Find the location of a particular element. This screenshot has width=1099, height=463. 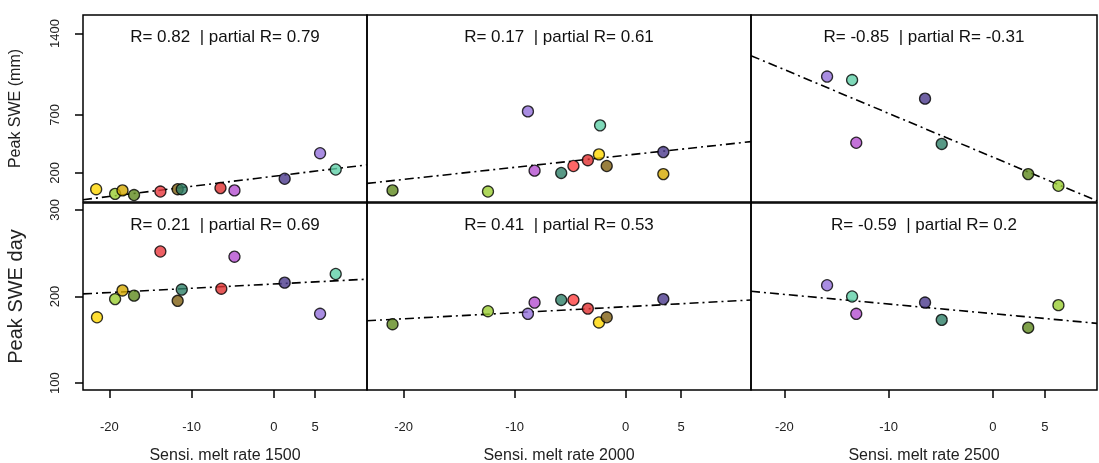

annotation: R= 0.17 | partial R= 0.61 is located at coordinates (559, 36).